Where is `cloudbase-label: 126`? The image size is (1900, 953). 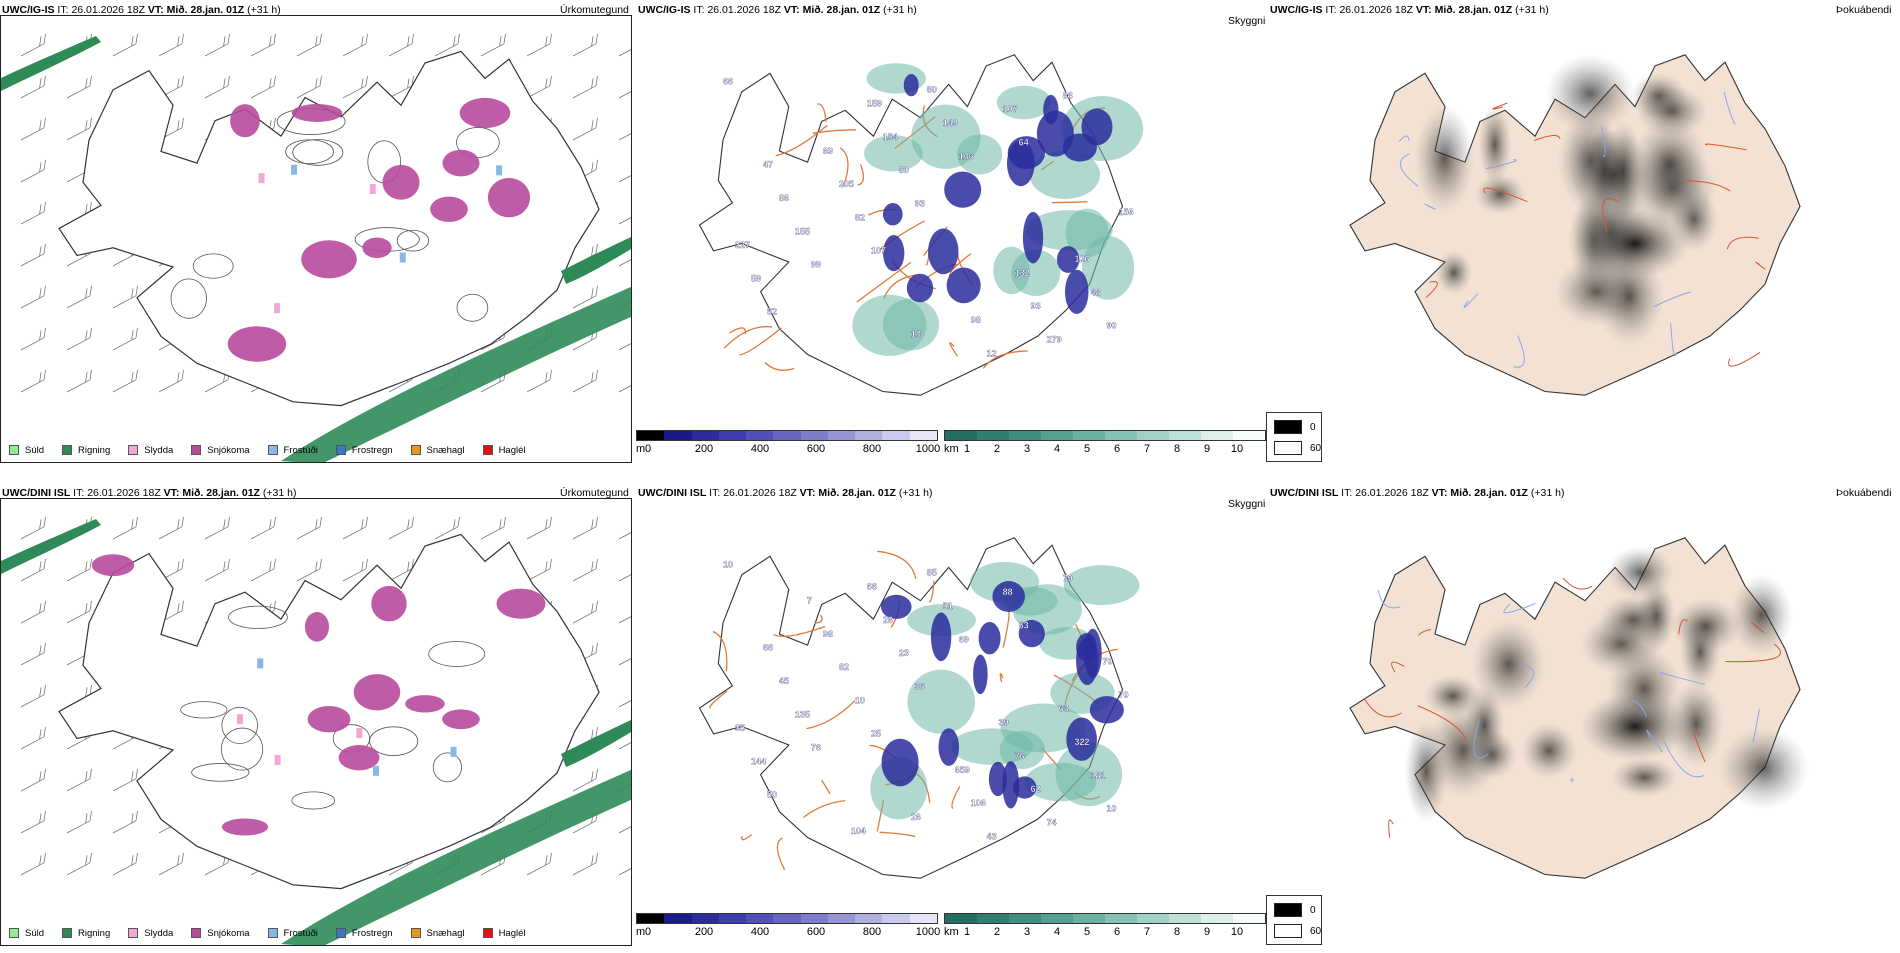 cloudbase-label: 126 is located at coordinates (1082, 259).